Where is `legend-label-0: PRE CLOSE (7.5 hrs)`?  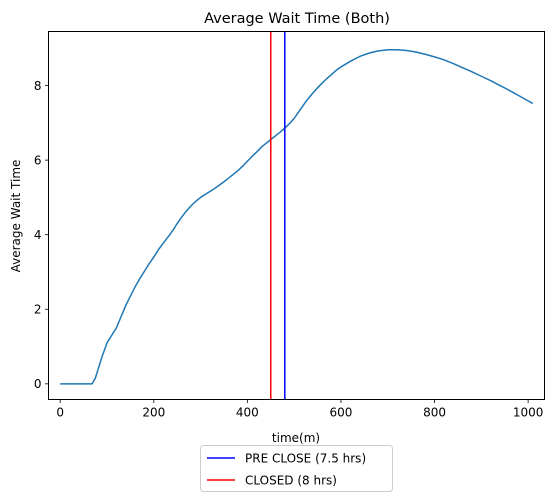 legend-label-0: PRE CLOSE (7.5 hrs) is located at coordinates (305, 458).